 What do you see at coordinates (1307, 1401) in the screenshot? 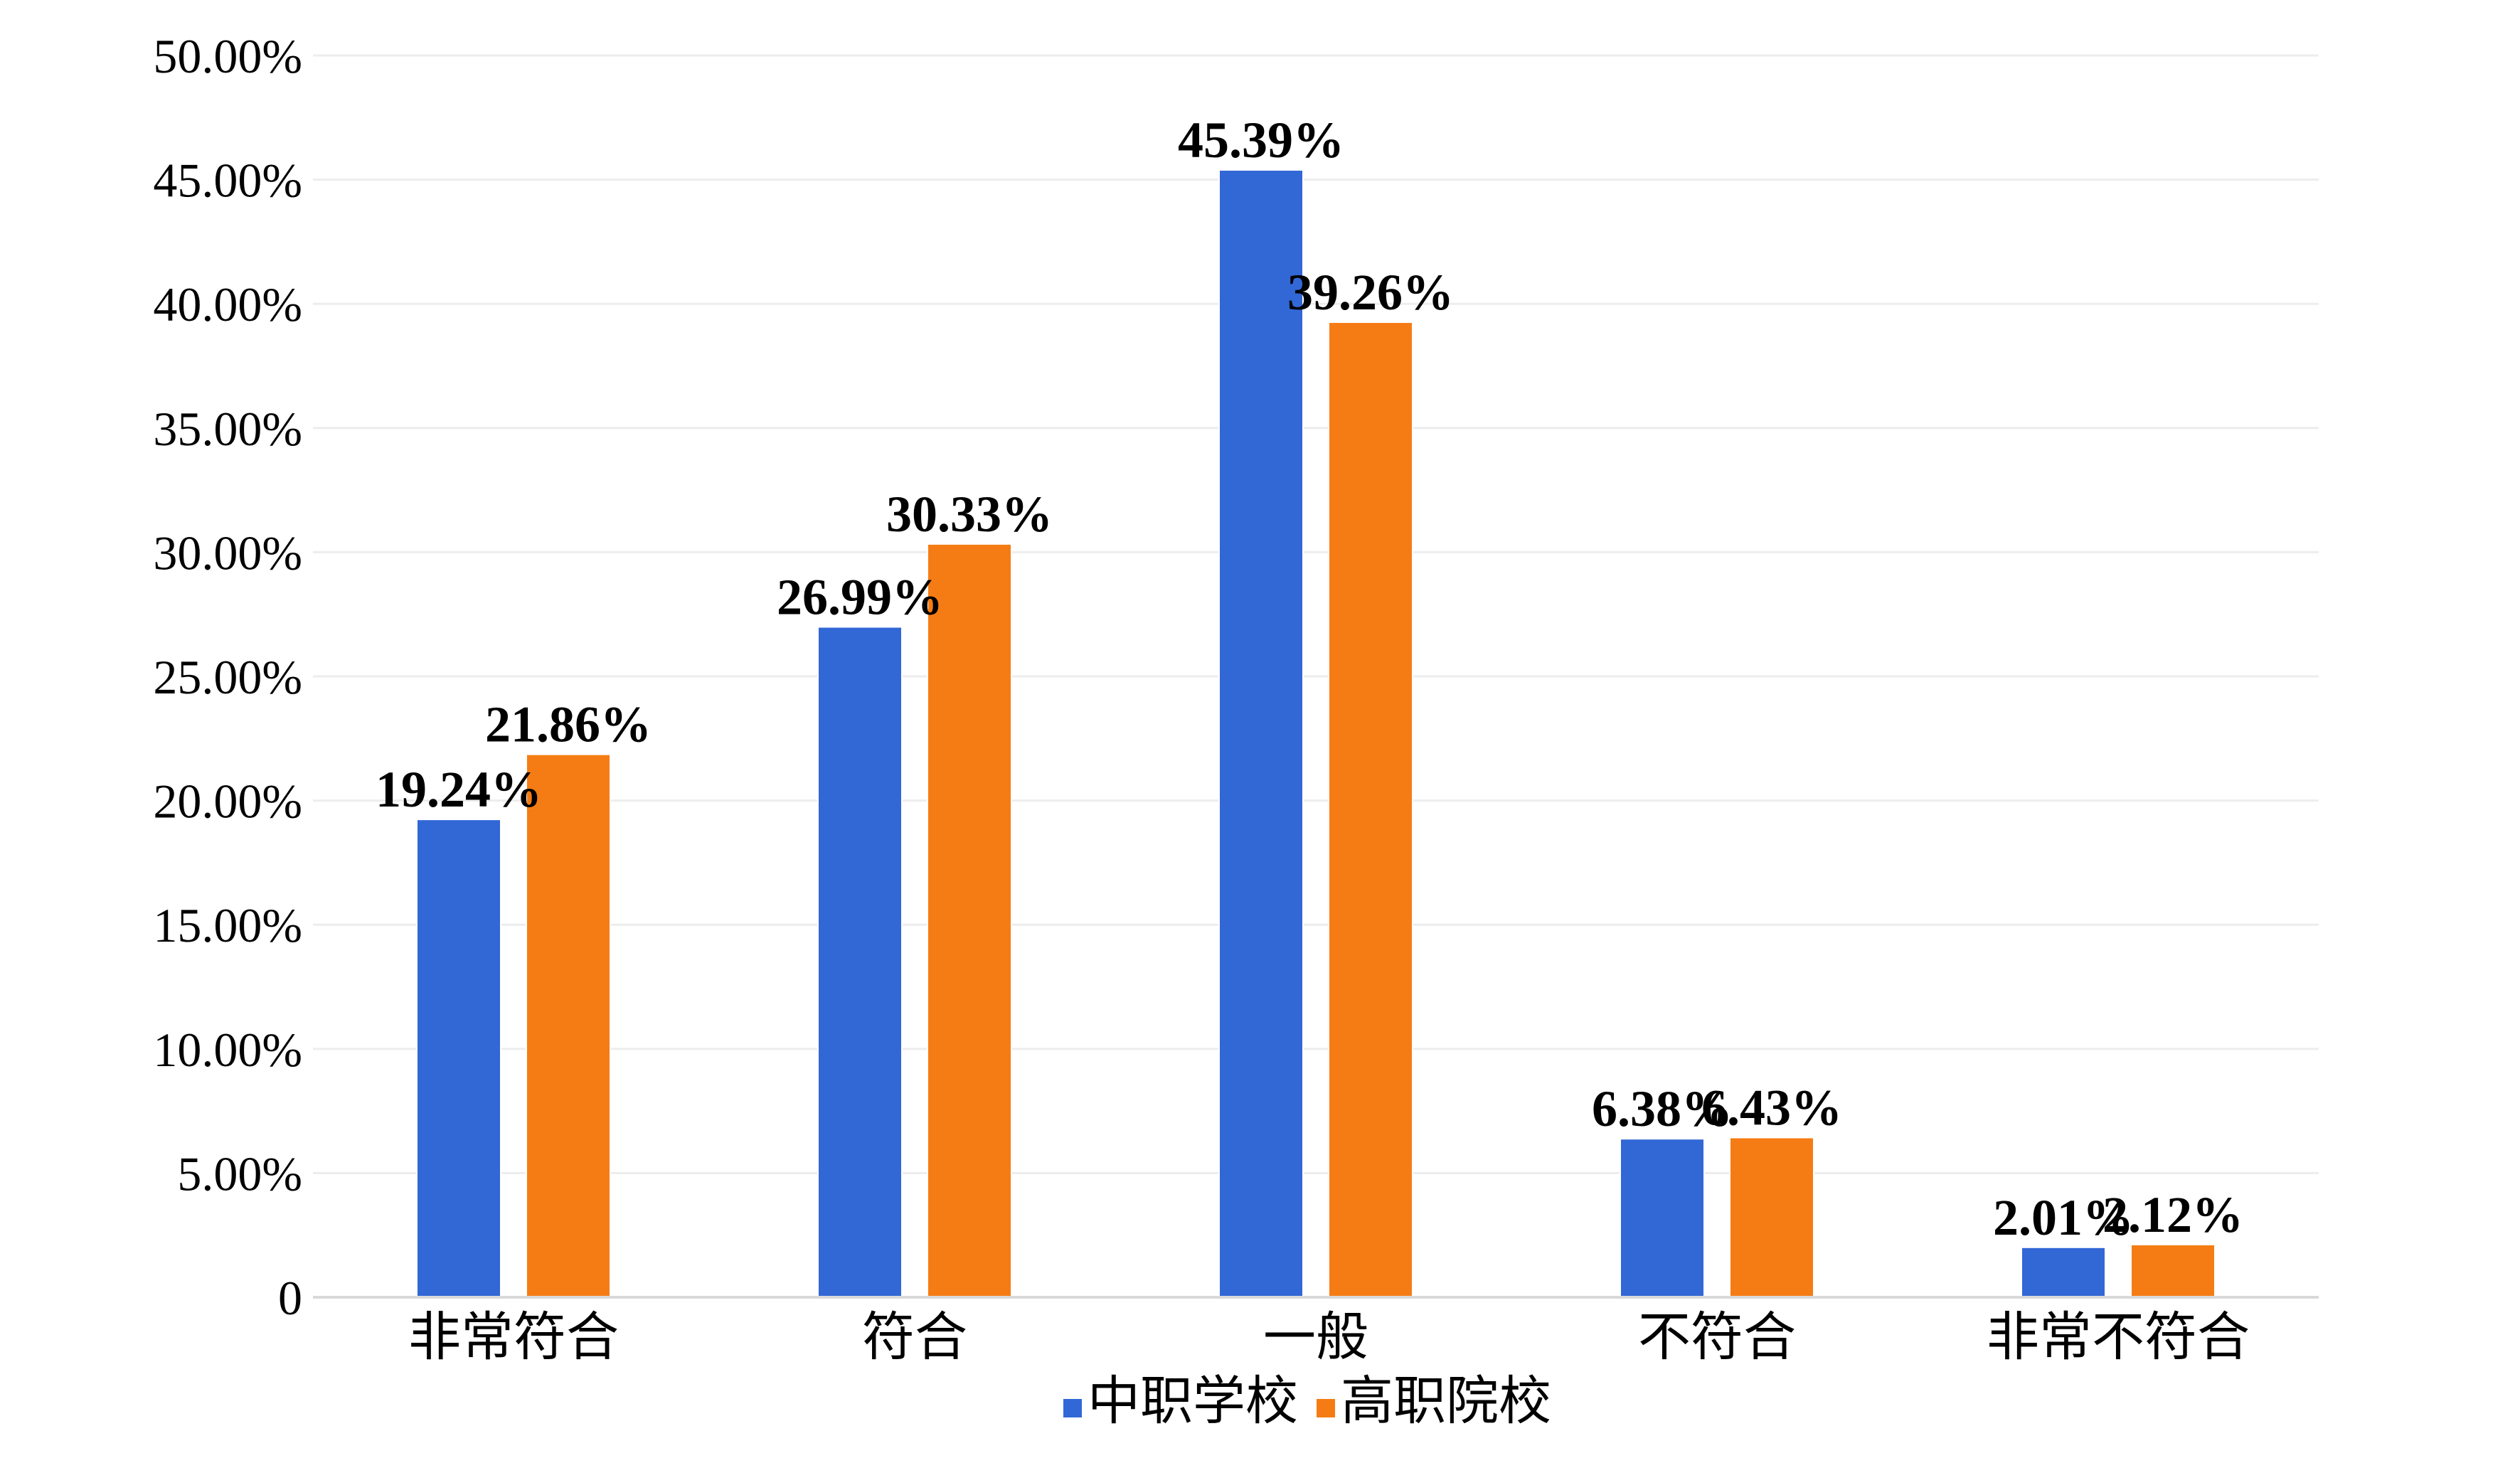
I see `legend: 中职学校 高职院校` at bounding box center [1307, 1401].